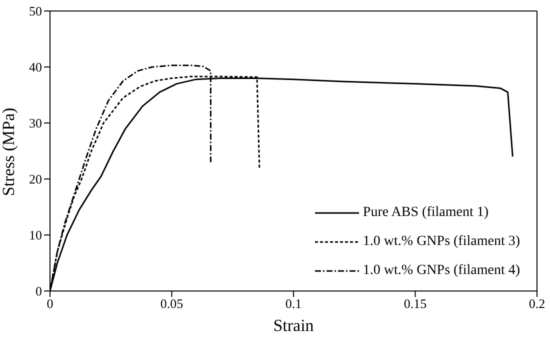  I want to click on x-tick-label: 0.1, so click(293, 304).